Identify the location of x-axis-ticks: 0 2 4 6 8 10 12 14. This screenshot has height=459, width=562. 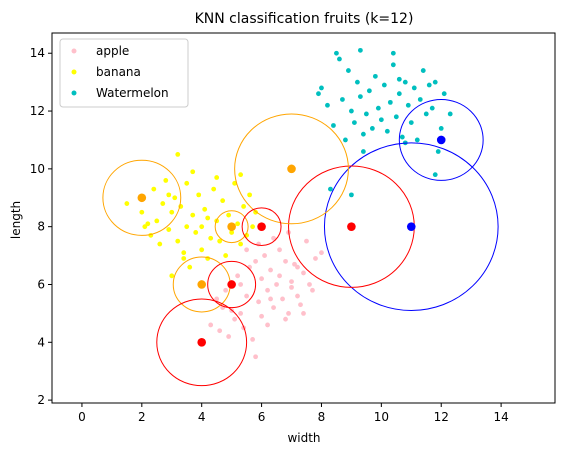
(293, 413).